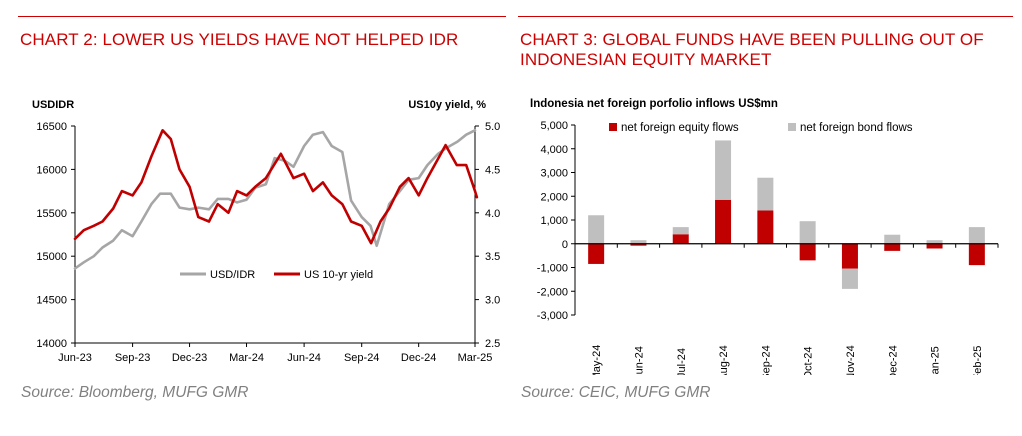 This screenshot has width=1022, height=436. What do you see at coordinates (680, 128) in the screenshot?
I see `legend-label: net foreign equity flows` at bounding box center [680, 128].